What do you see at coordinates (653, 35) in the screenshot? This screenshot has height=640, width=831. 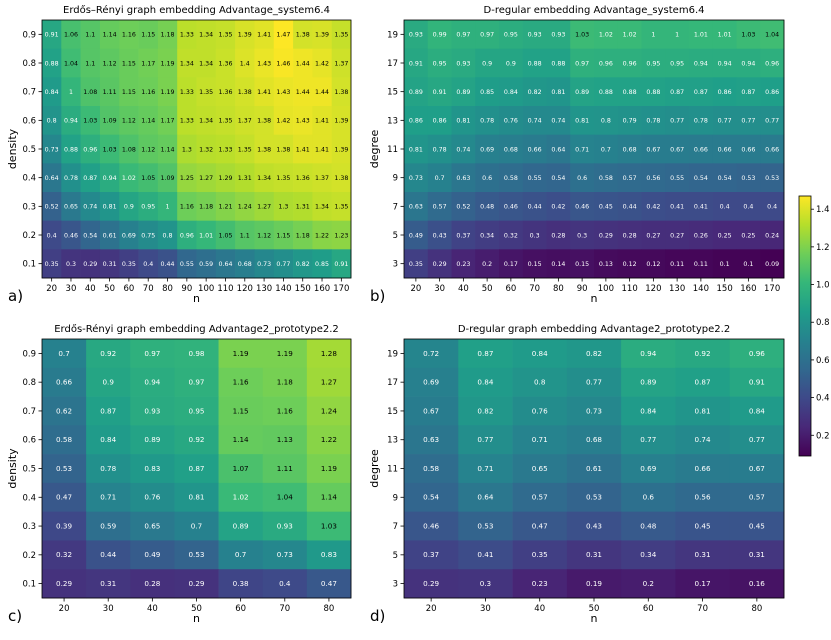 I see `cell-value-label: 1` at bounding box center [653, 35].